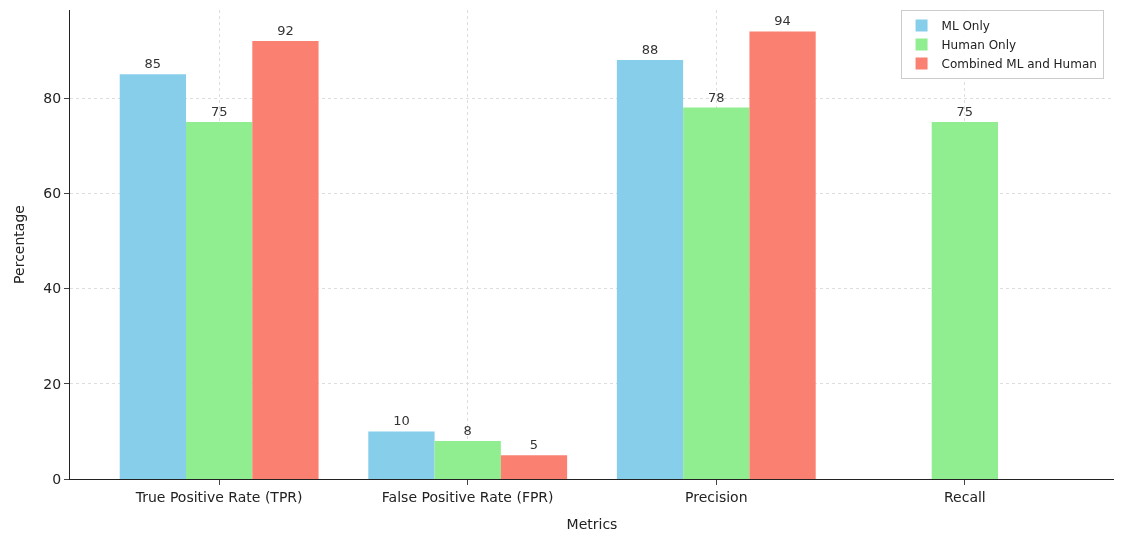  Describe the element at coordinates (1019, 64) in the screenshot. I see `legend-label: Combined ML and Human` at that location.